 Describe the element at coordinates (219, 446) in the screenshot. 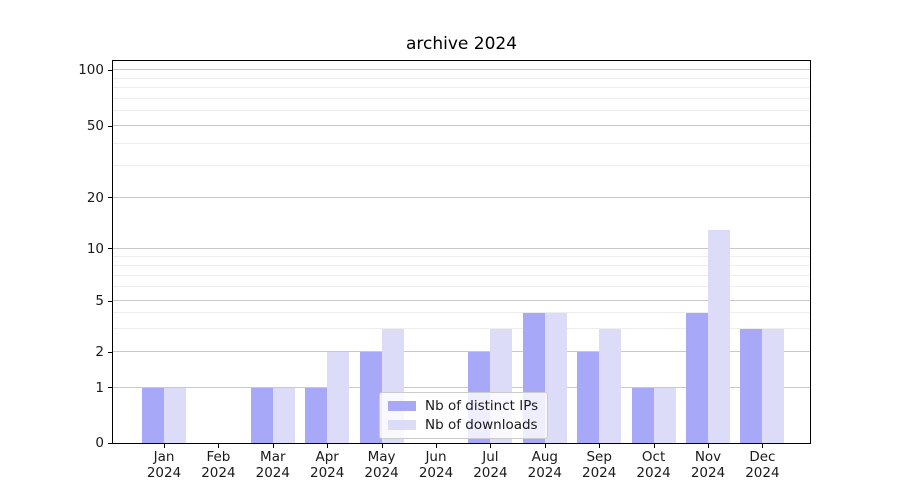

I see `x-tick-mark-feb` at that location.